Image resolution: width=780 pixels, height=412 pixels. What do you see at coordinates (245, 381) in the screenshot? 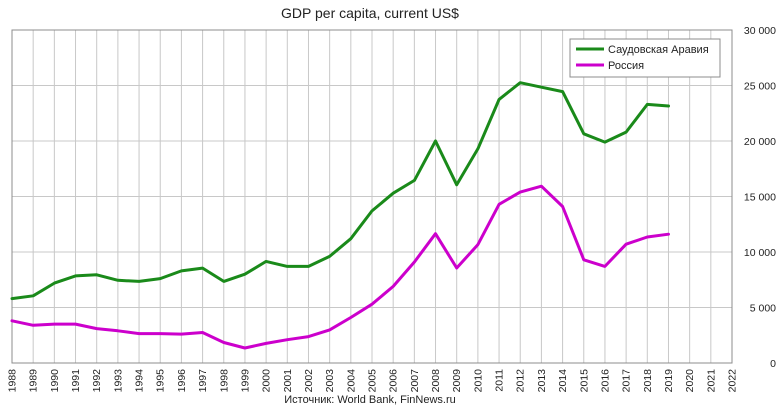
I see `x-tick-label: 1999` at bounding box center [245, 381].